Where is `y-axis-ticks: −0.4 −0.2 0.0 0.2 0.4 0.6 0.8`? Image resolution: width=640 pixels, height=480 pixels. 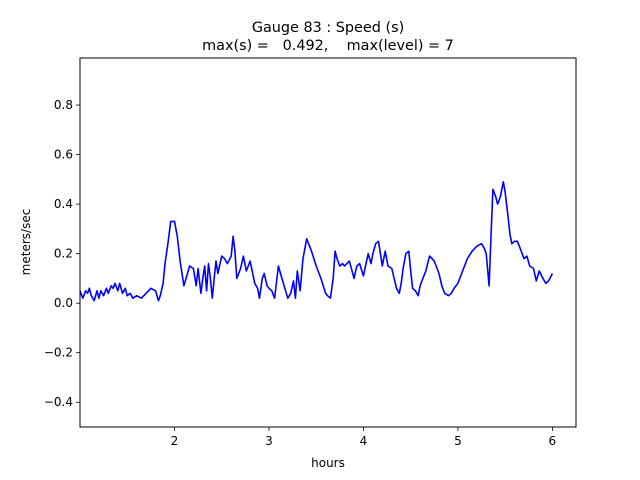
y-axis-ticks: −0.4 −0.2 0.0 0.2 0.4 0.6 0.8 is located at coordinates (62, 253).